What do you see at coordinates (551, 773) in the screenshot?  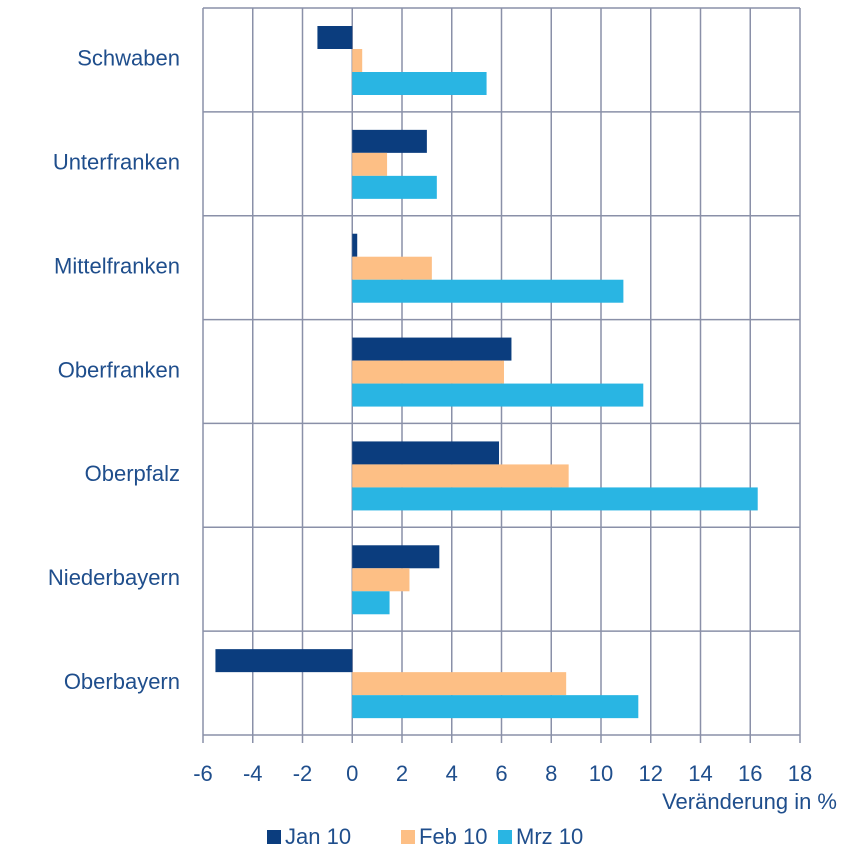 I see `x-tick-label: 8` at bounding box center [551, 773].